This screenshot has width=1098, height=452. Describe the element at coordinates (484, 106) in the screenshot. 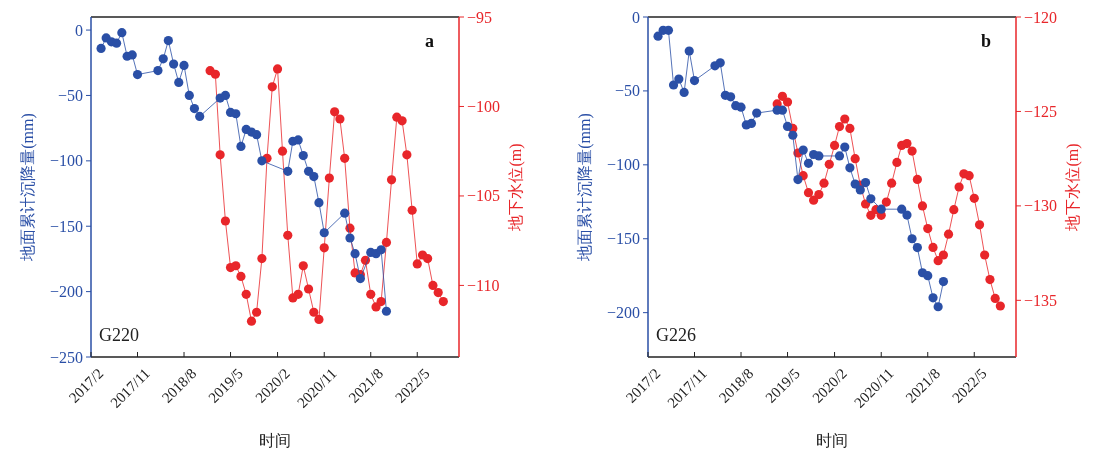

I see `y2-tick-label: −100` at that location.